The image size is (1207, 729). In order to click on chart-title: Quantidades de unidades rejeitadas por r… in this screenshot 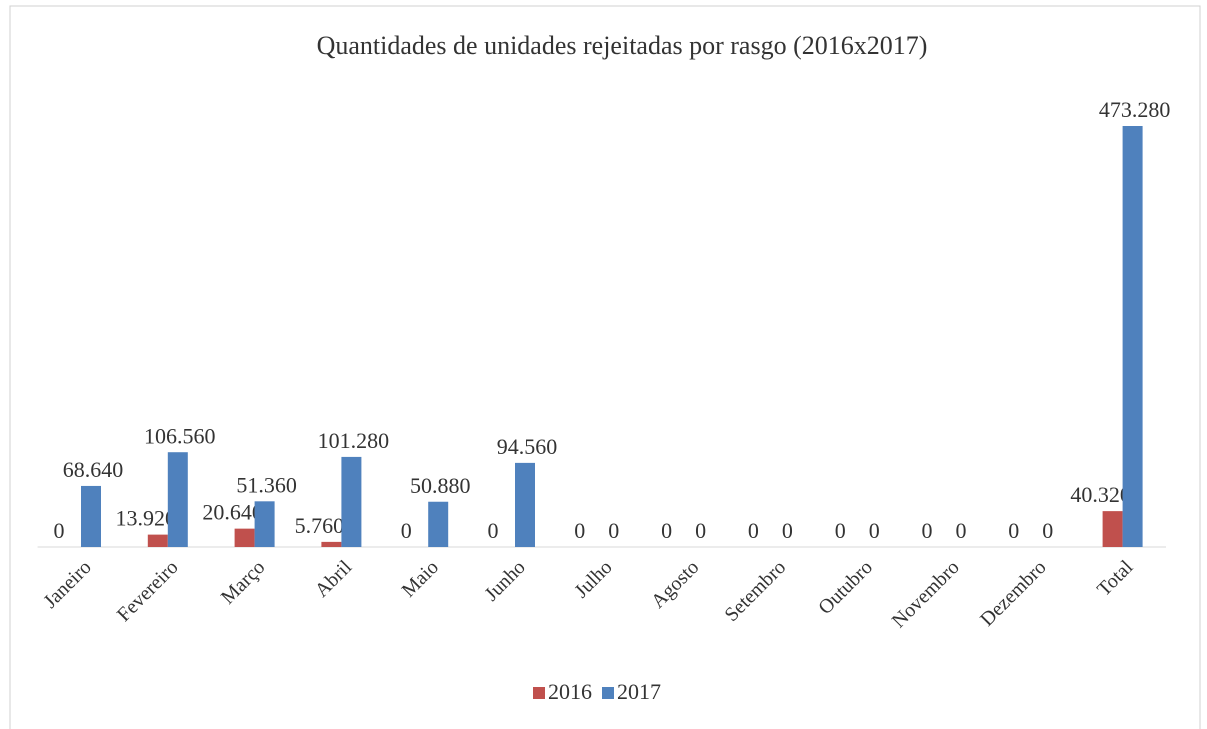, I will do `click(622, 45)`.